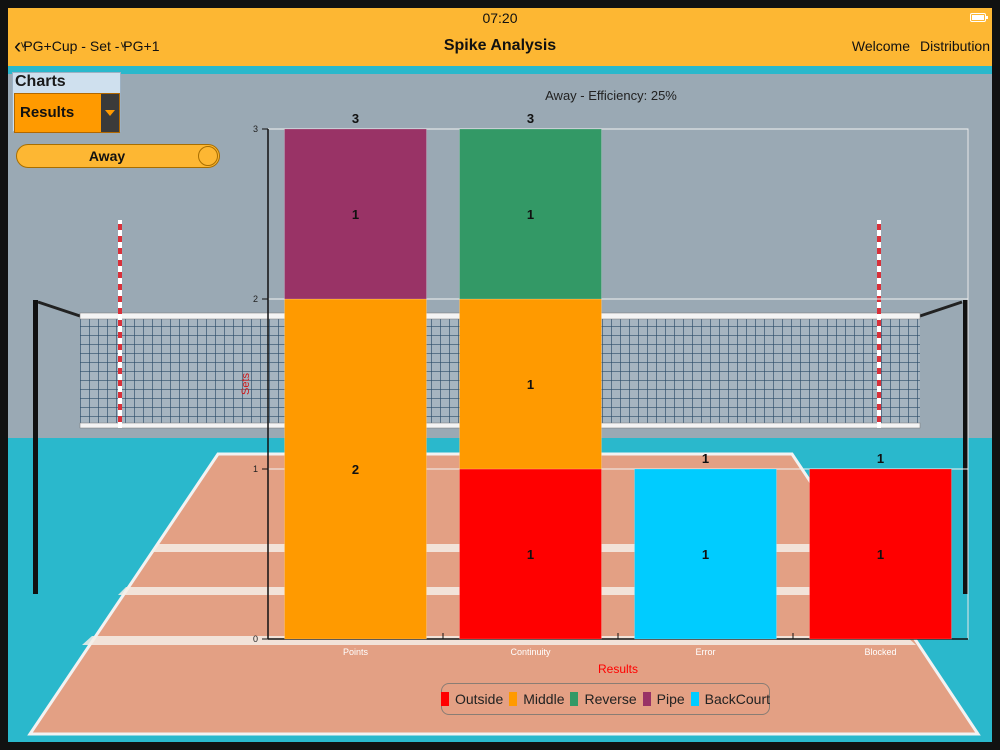  Describe the element at coordinates (880, 46) in the screenshot. I see `welcome-link: Welcome` at that location.